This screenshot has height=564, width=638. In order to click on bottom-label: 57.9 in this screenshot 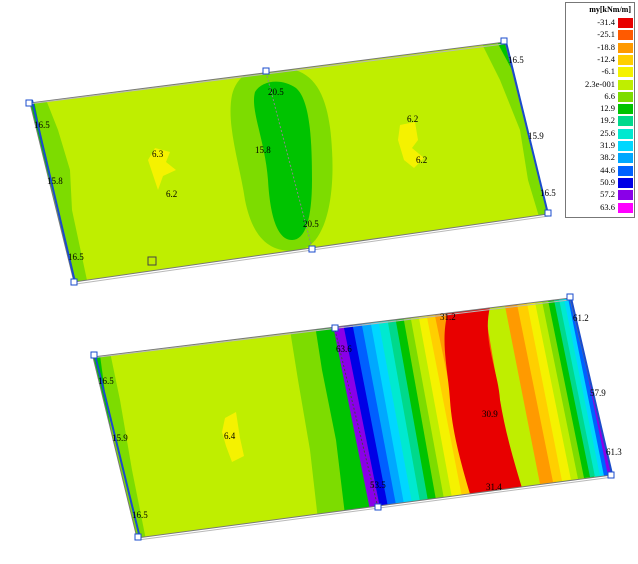, I will do `click(598, 393)`.